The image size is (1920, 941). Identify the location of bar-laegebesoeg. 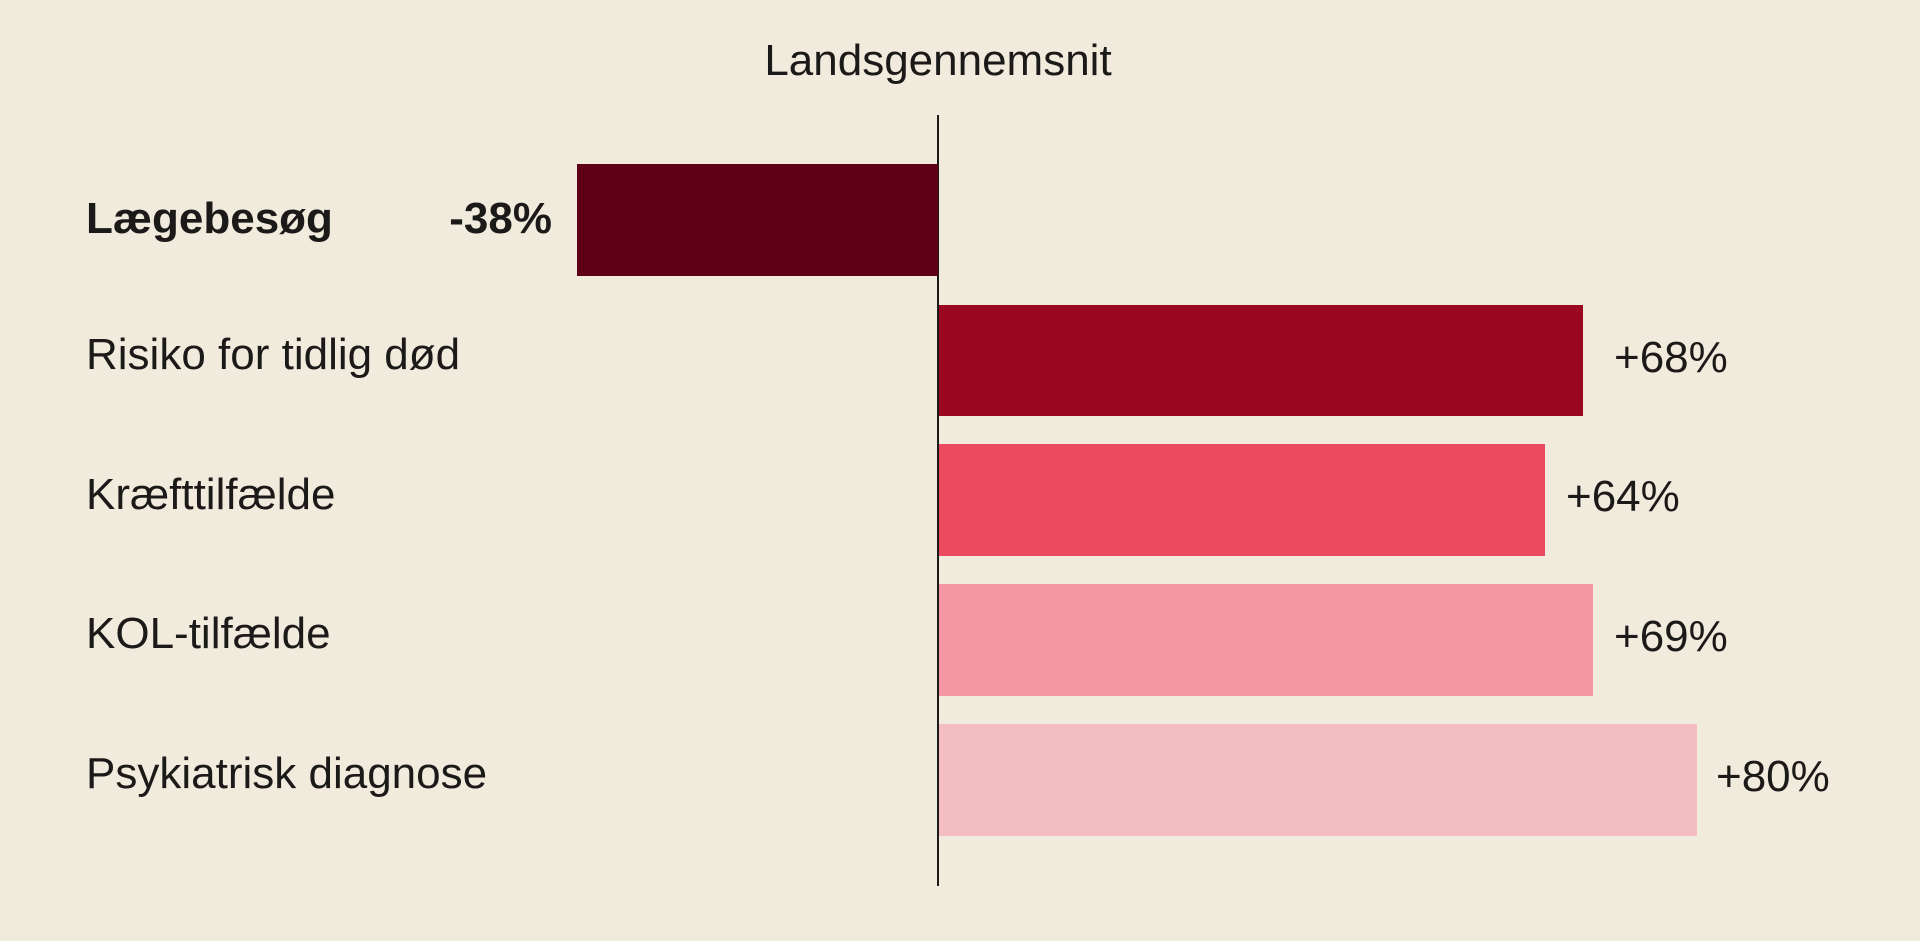
(757, 220).